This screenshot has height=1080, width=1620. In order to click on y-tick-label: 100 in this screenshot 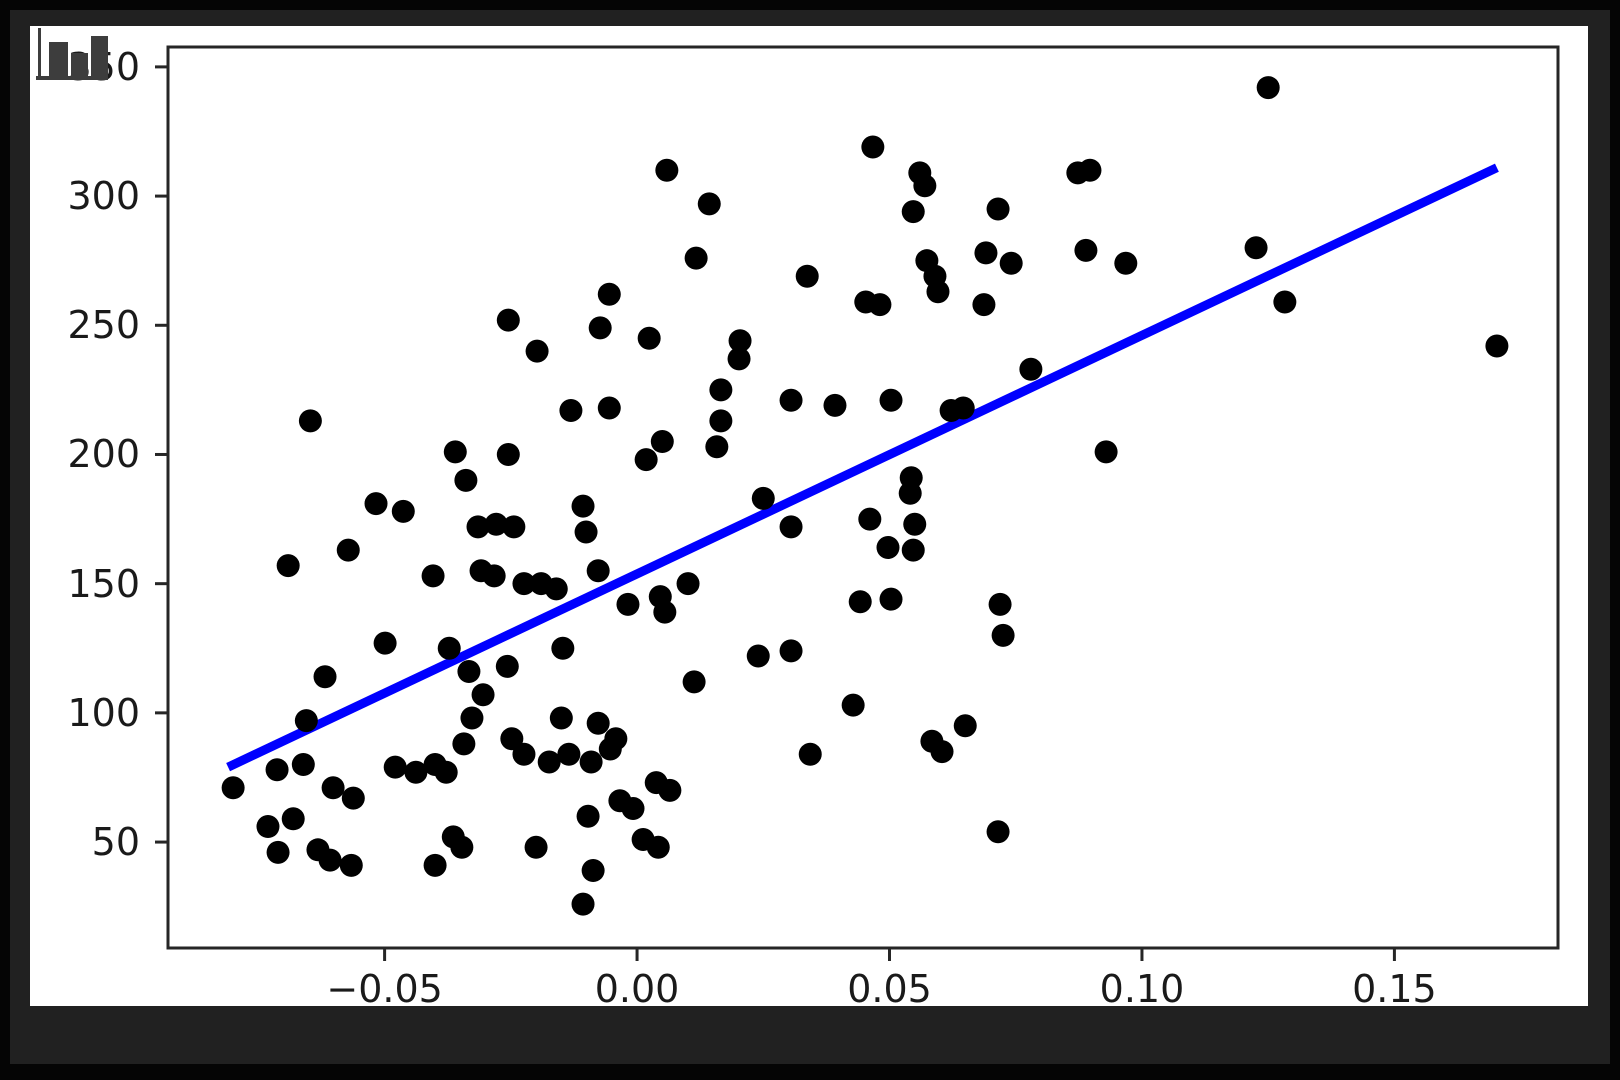, I will do `click(103, 712)`.